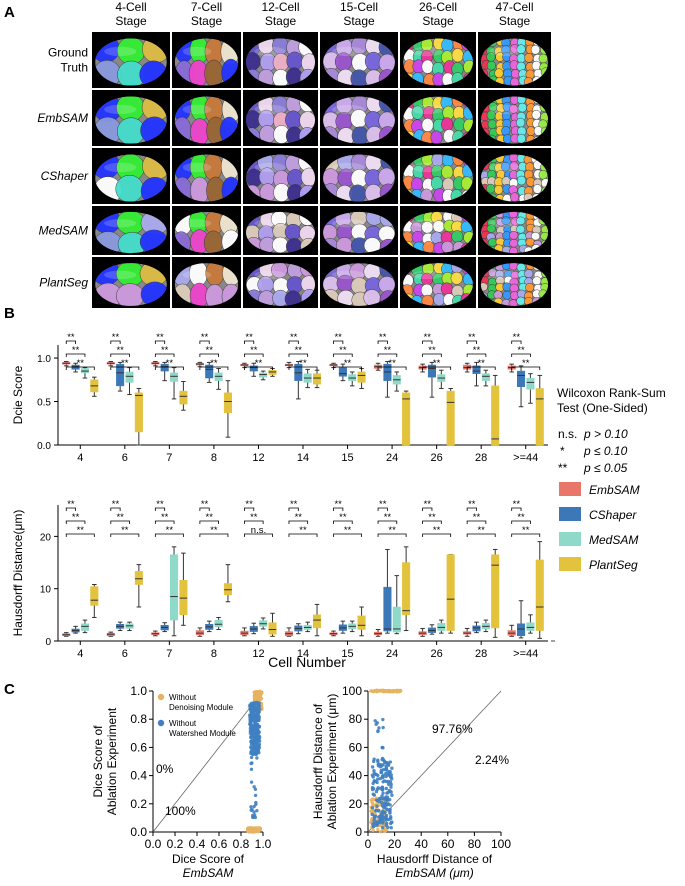 The image size is (685, 886). What do you see at coordinates (81, 363) in the screenshot?
I see `sig-label-dice-0-2: **` at bounding box center [81, 363].